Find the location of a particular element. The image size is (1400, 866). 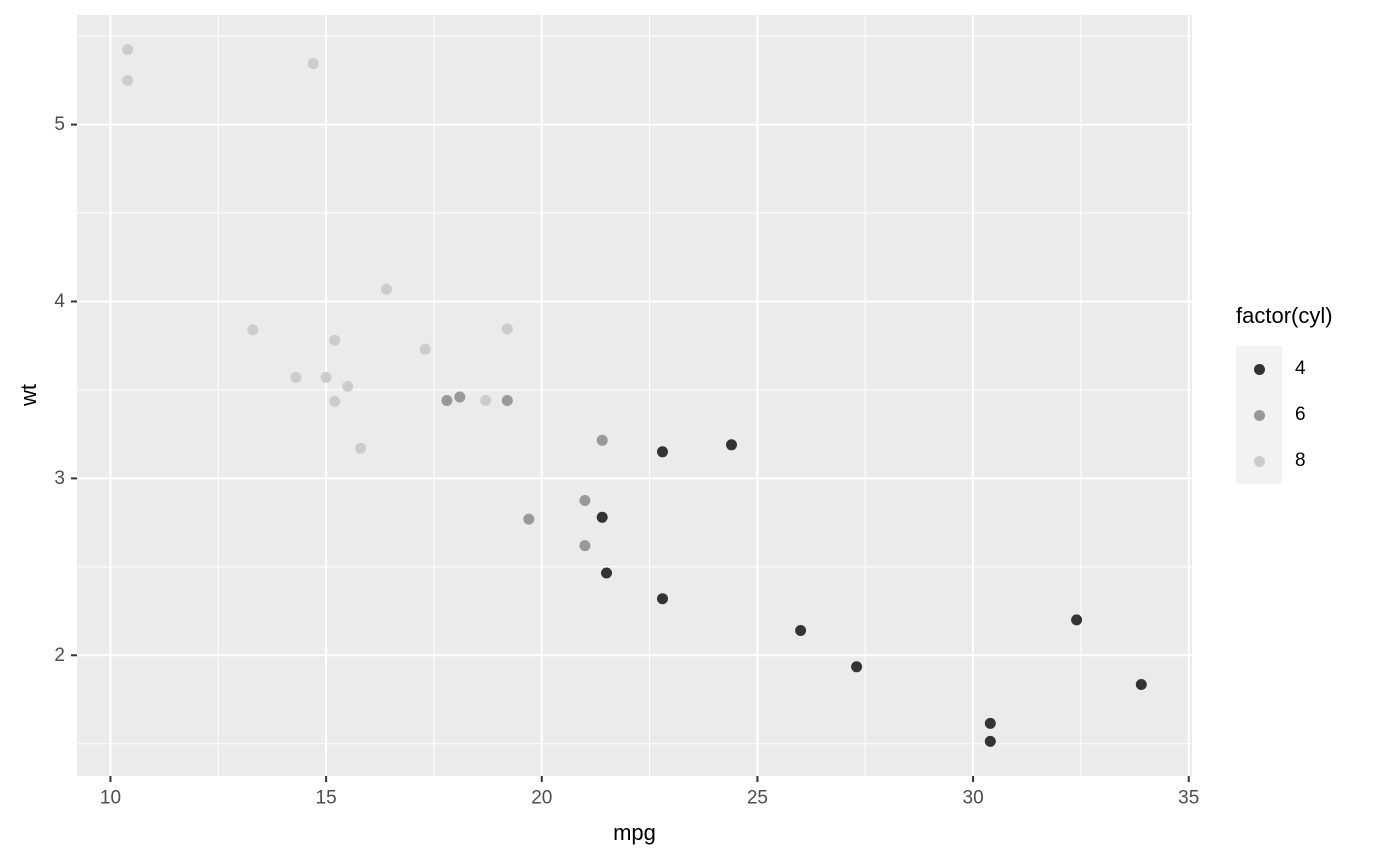

legend-items: 4 6 8 is located at coordinates (1318, 415).